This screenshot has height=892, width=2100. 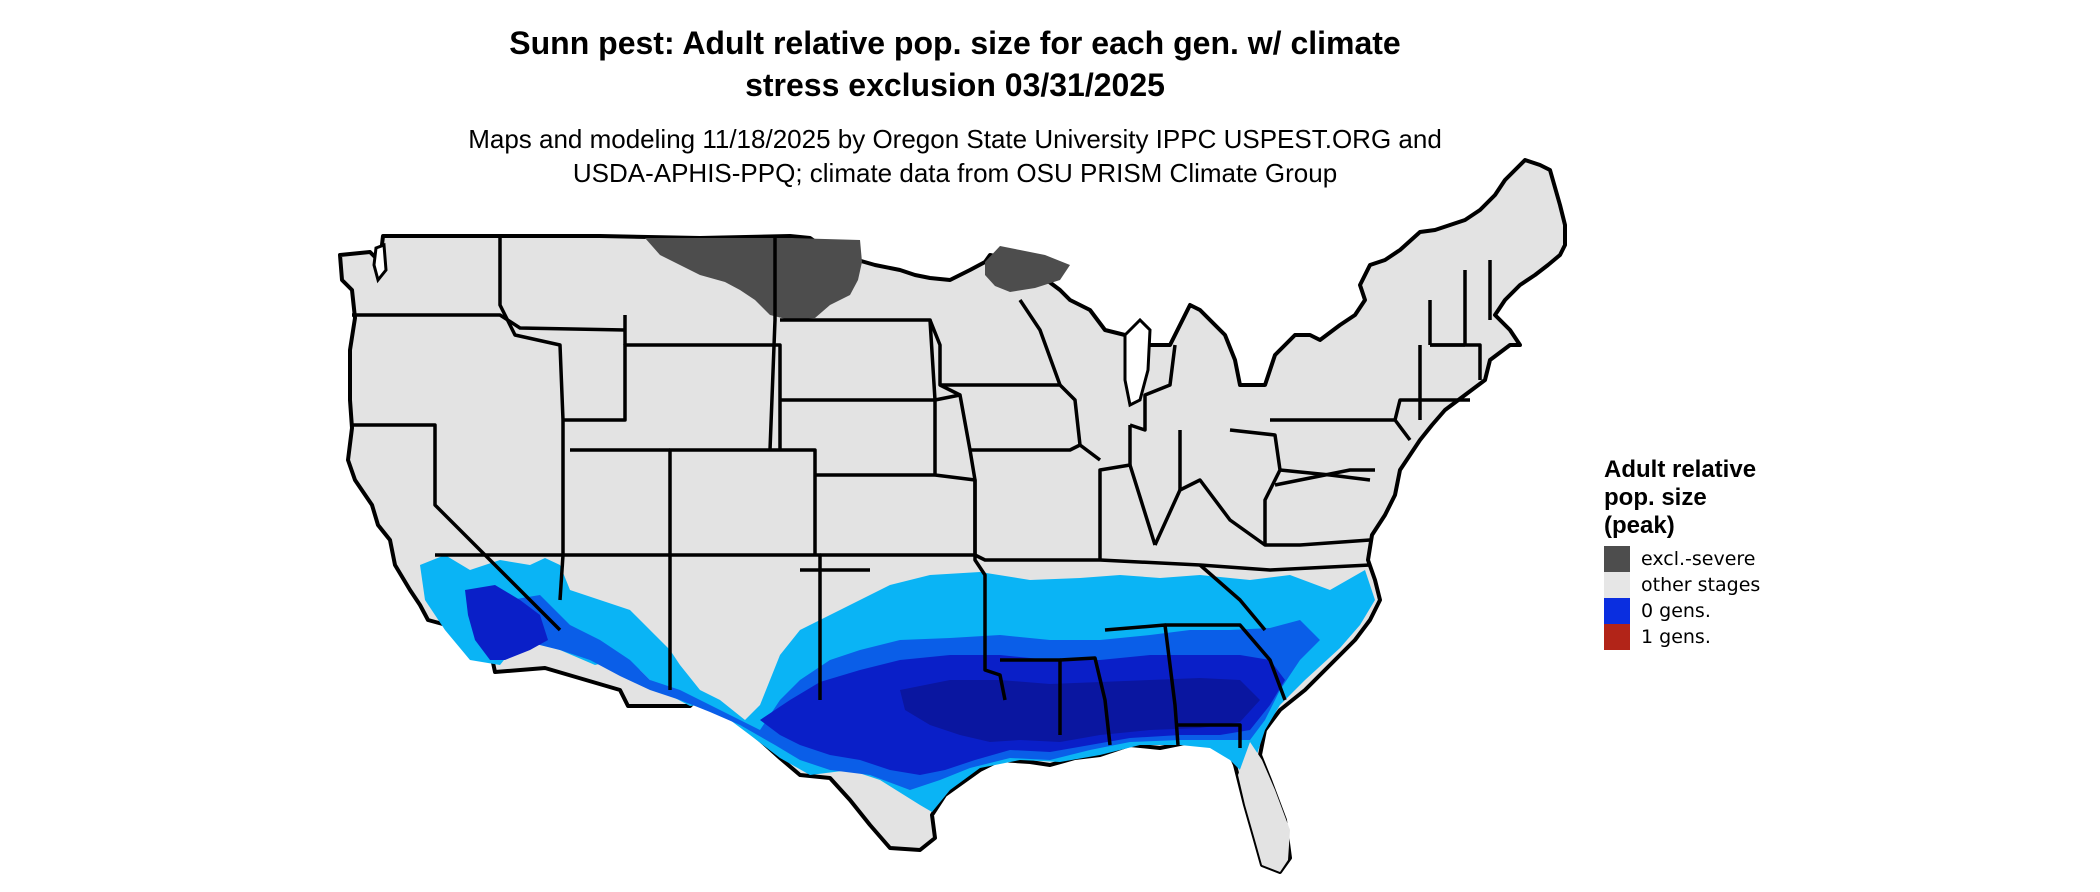 What do you see at coordinates (1676, 637) in the screenshot?
I see `legend-label: 1 gens.` at bounding box center [1676, 637].